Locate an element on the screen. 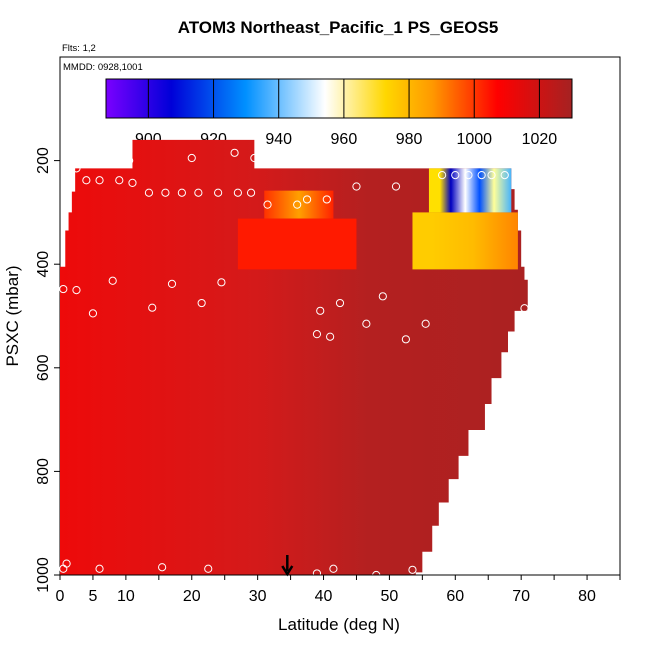 The width and height of the screenshot is (650, 650). colorbar-gradient is located at coordinates (339, 98).